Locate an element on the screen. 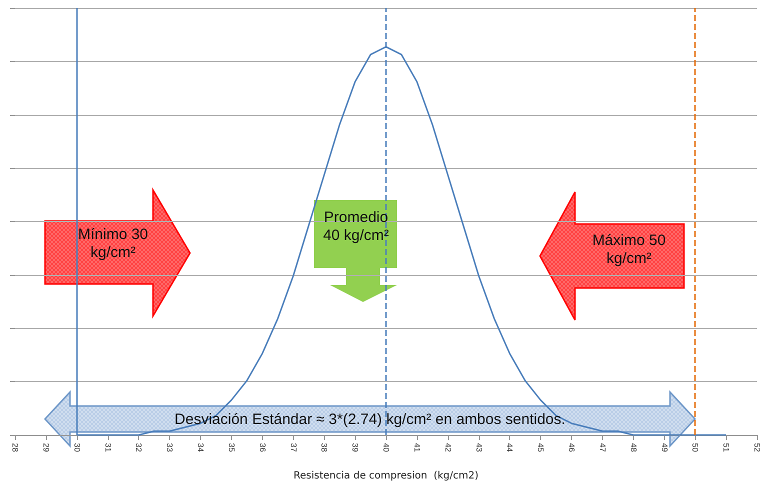 The image size is (761, 486). x-tick-label: 48 is located at coordinates (633, 447).